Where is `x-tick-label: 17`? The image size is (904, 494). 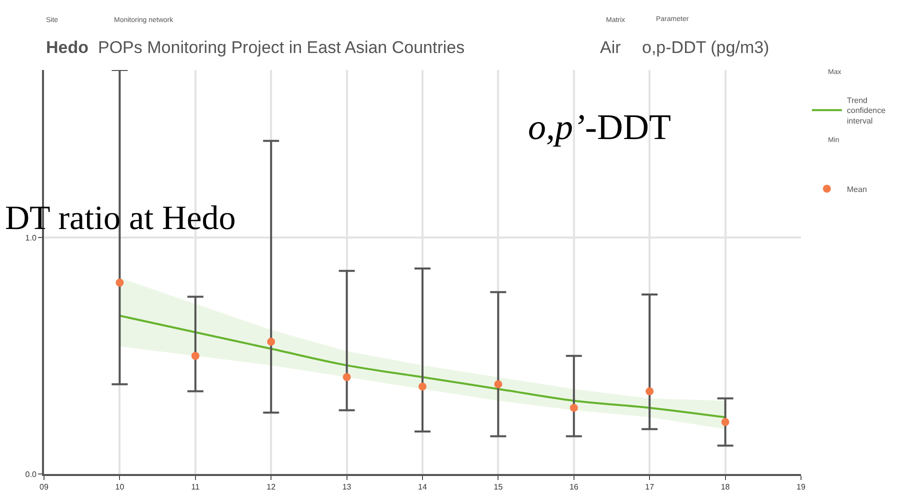
x-tick-label: 17 is located at coordinates (650, 487).